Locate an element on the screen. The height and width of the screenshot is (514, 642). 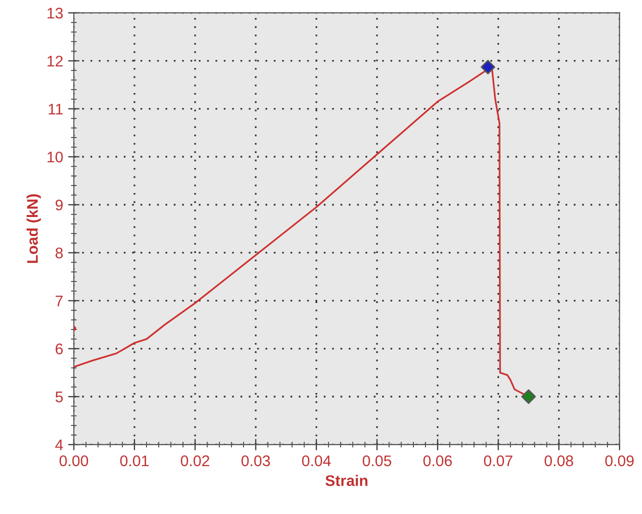
y-tick-label: 9 is located at coordinates (59, 205).